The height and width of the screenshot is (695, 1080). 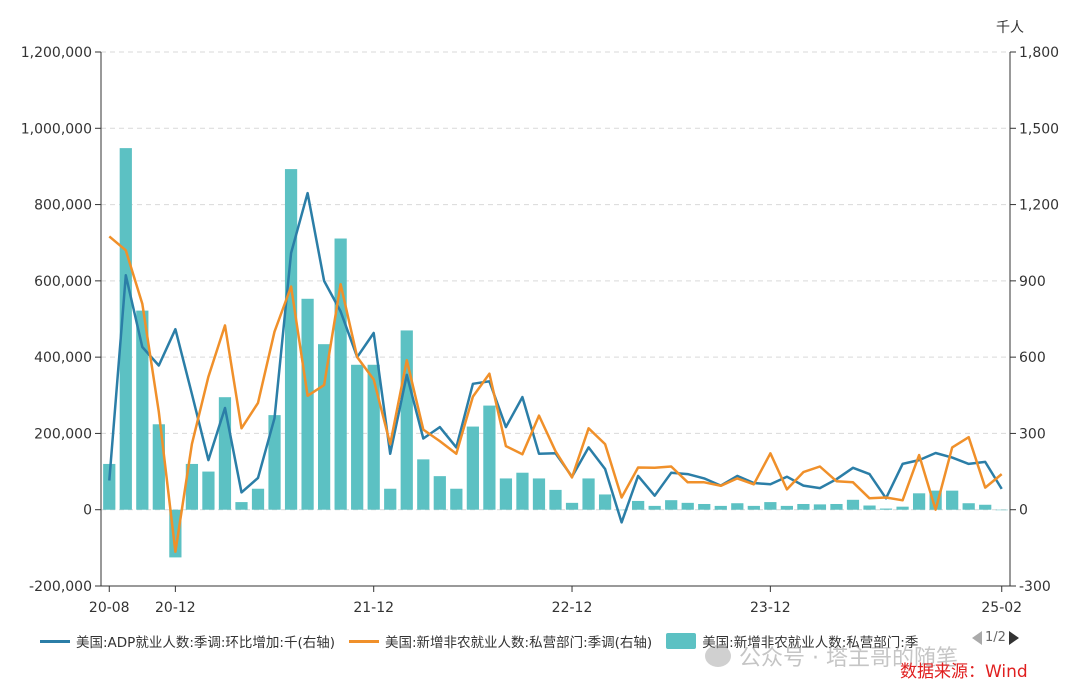 I want to click on legend-swatch-bars, so click(x=681, y=641).